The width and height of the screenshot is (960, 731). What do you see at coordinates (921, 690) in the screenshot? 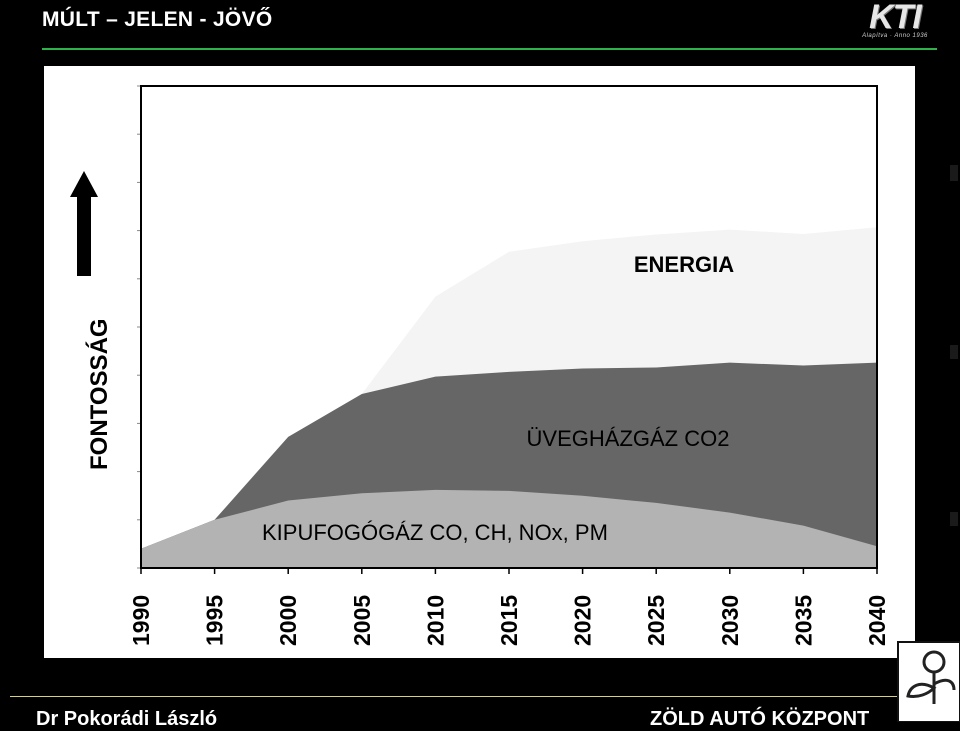
I see `icon-leaf` at bounding box center [921, 690].